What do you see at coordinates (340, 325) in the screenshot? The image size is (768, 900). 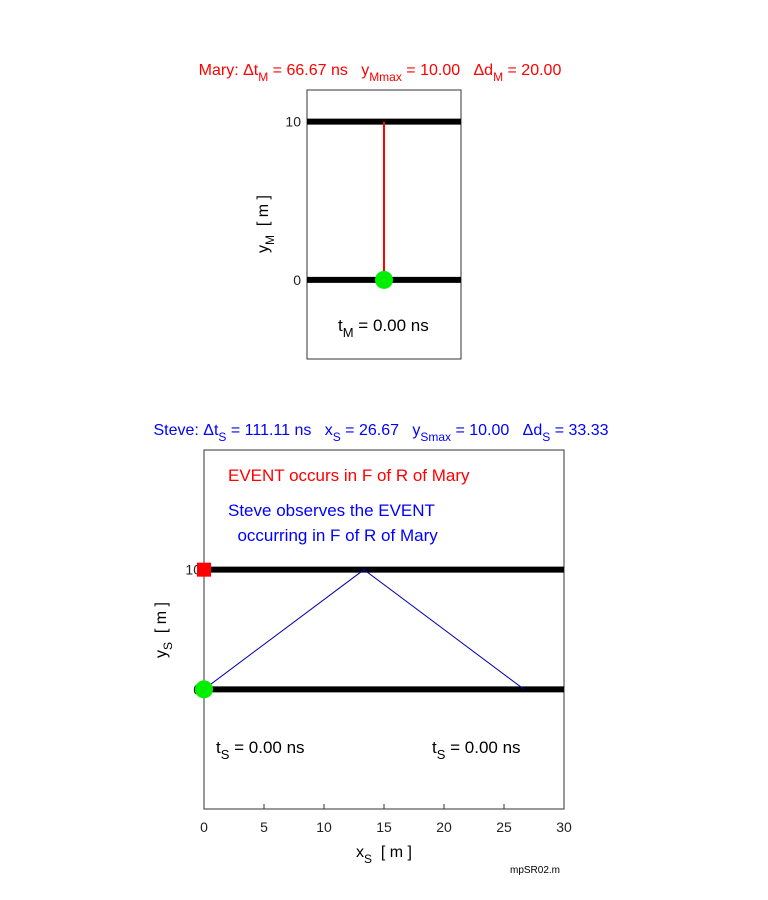 I see `mary-time-label-part: t` at bounding box center [340, 325].